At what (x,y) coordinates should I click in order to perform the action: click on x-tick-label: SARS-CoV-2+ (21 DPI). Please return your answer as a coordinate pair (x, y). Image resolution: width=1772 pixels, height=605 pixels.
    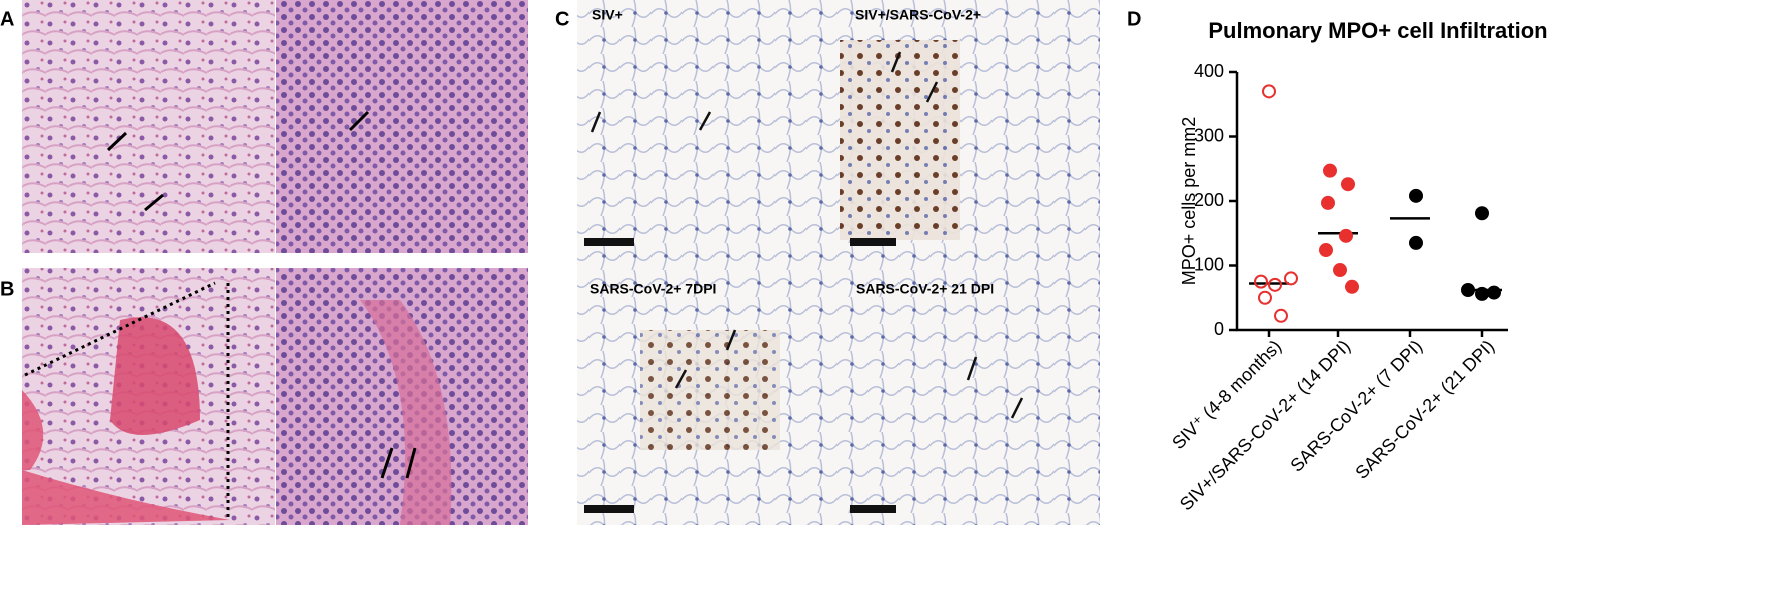
    Looking at the image, I should click on (1424, 409).